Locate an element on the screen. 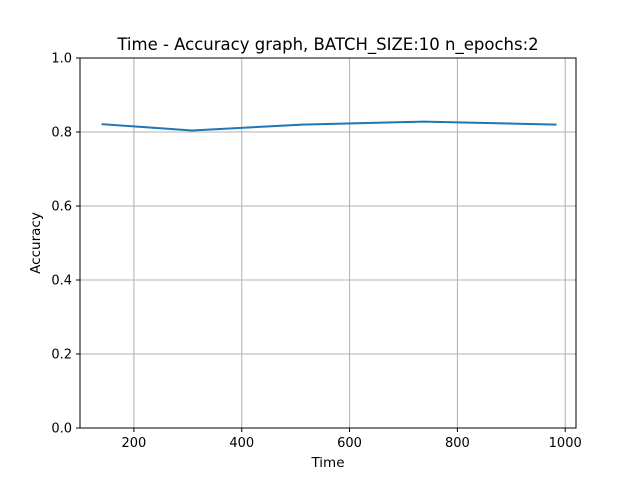 This screenshot has width=640, height=480. y-tick-label: 0.2 is located at coordinates (61, 355).